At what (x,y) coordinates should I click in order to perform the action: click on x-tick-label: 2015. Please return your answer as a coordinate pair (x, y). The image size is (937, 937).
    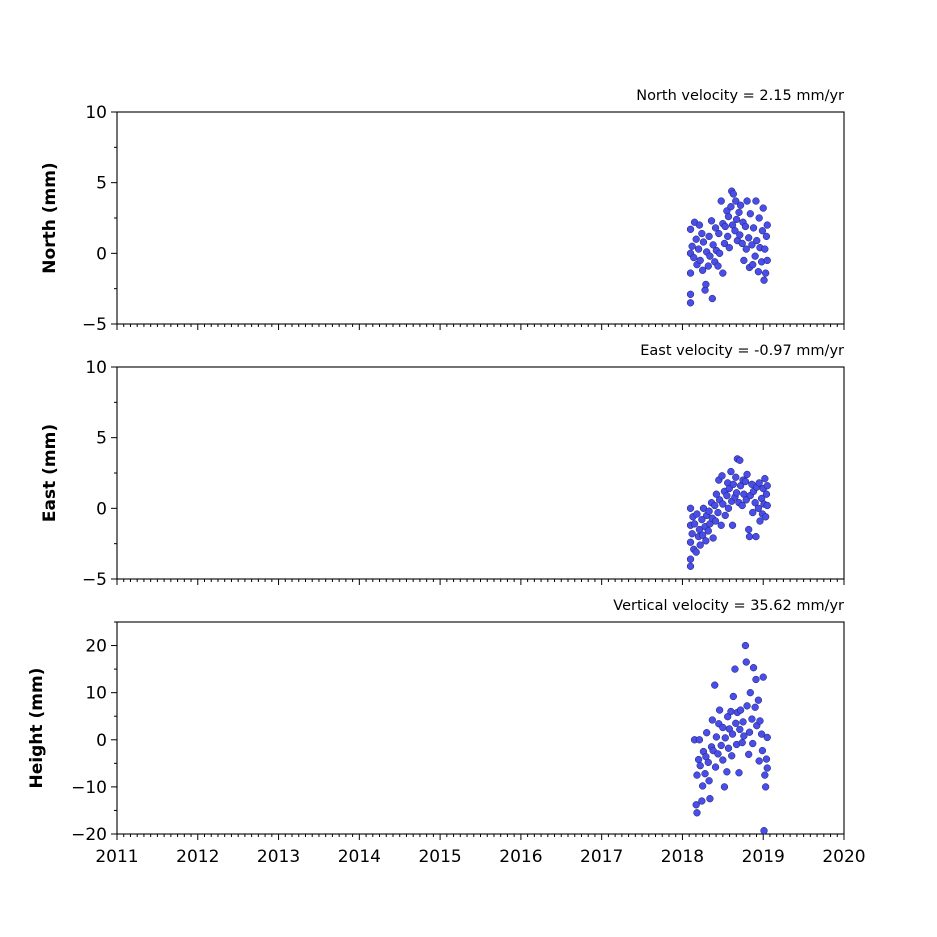
    Looking at the image, I should click on (439, 857).